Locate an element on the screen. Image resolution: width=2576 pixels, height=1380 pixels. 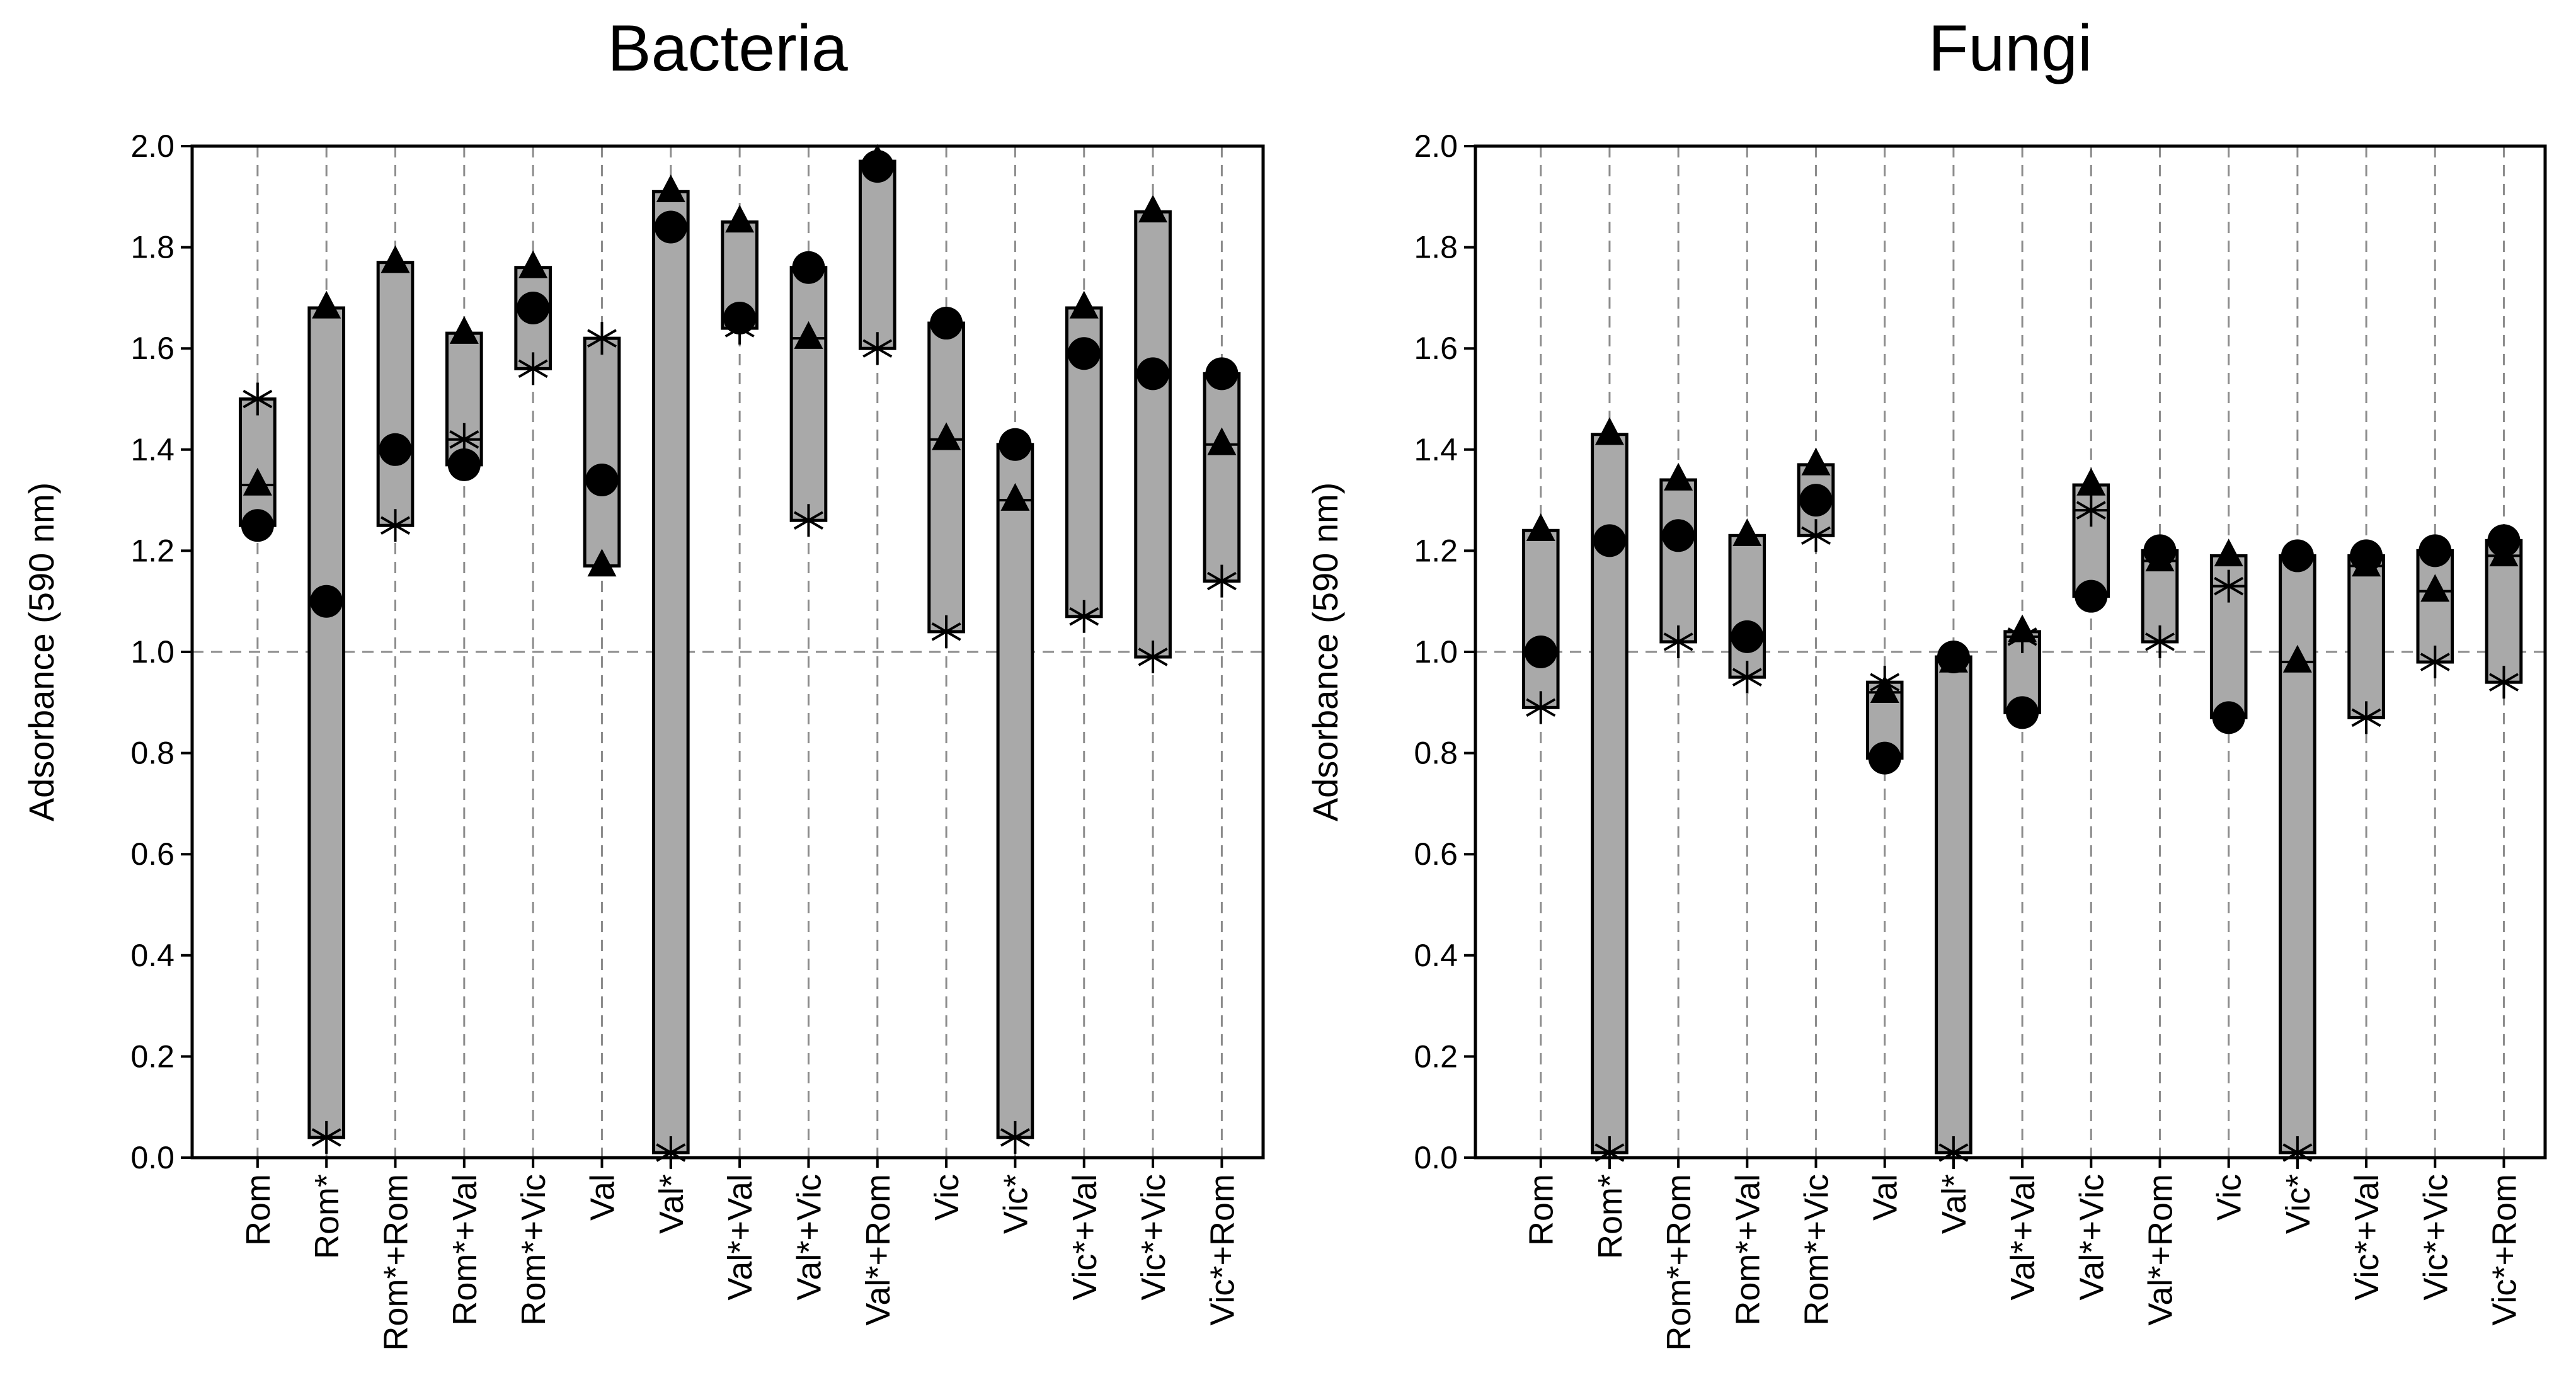
y-tick-label: 0.2 is located at coordinates (152, 1056).